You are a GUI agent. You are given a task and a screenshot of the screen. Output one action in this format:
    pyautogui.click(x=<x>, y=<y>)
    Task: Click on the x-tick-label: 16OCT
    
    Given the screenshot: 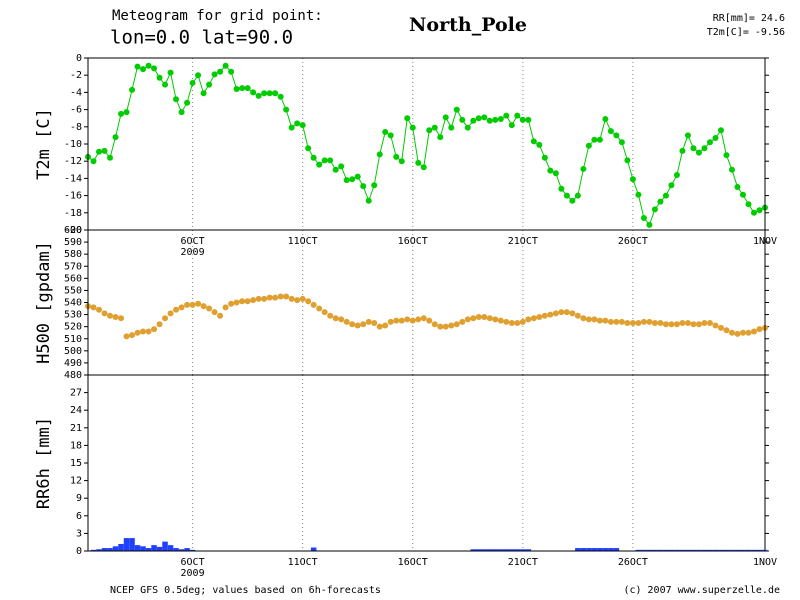 What is the action you would take?
    pyautogui.click(x=413, y=562)
    